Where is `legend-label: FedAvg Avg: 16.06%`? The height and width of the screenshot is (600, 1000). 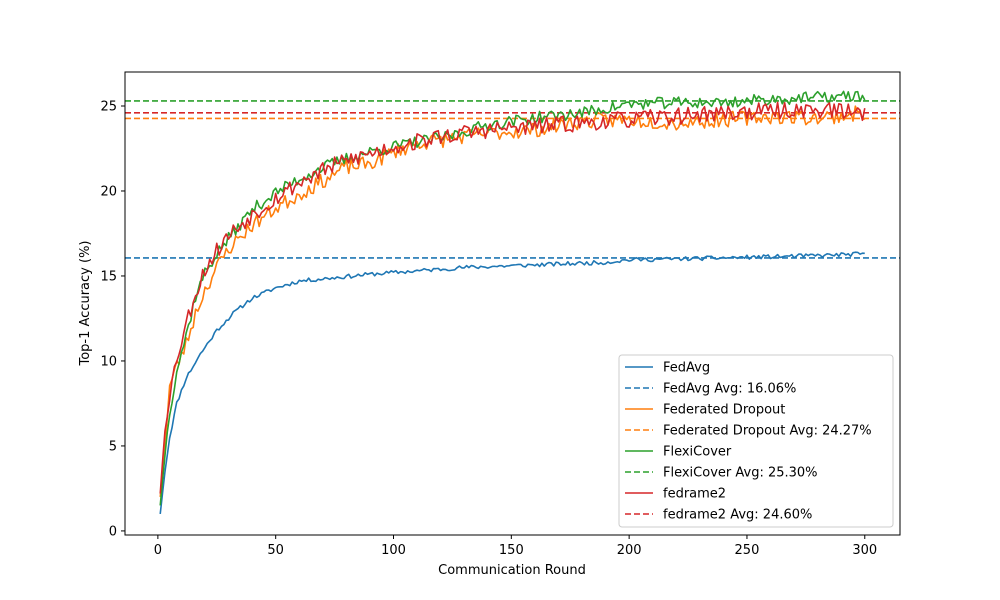
legend-label: FedAvg Avg: 16.06% is located at coordinates (729, 389).